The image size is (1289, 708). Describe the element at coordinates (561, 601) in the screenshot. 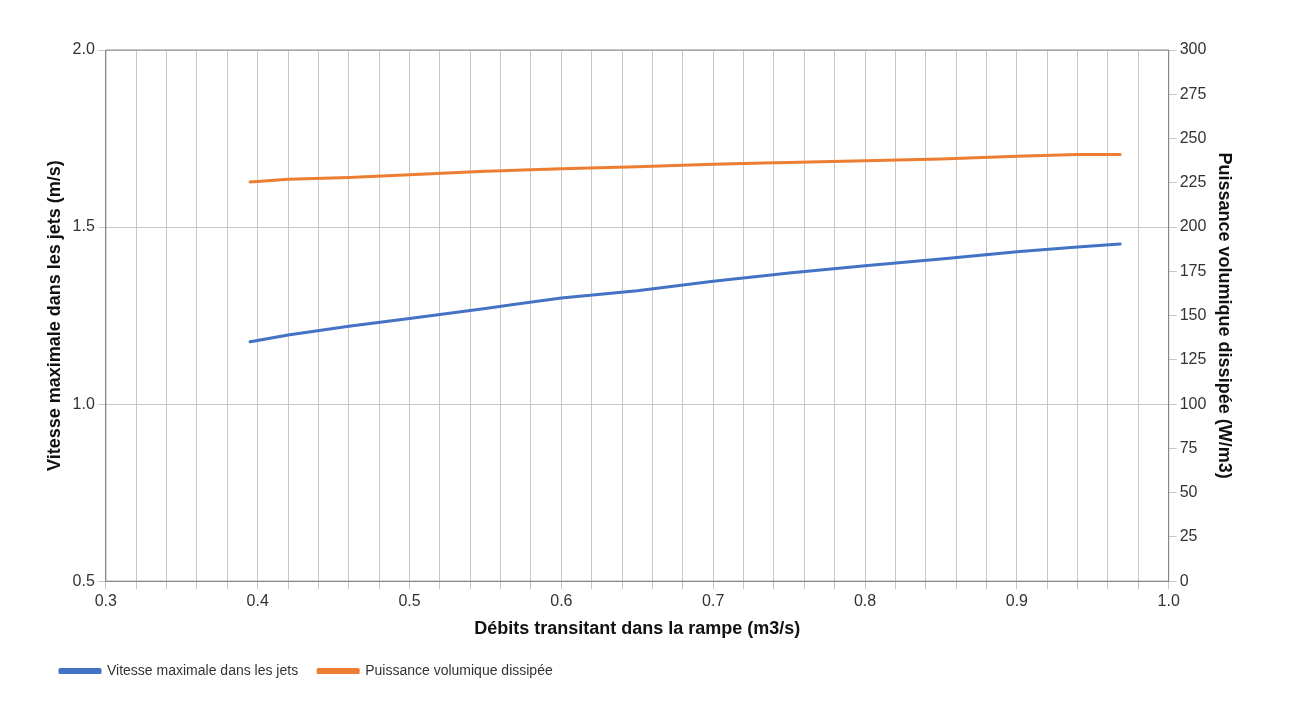

I see `x-tick-label: 0.6` at that location.